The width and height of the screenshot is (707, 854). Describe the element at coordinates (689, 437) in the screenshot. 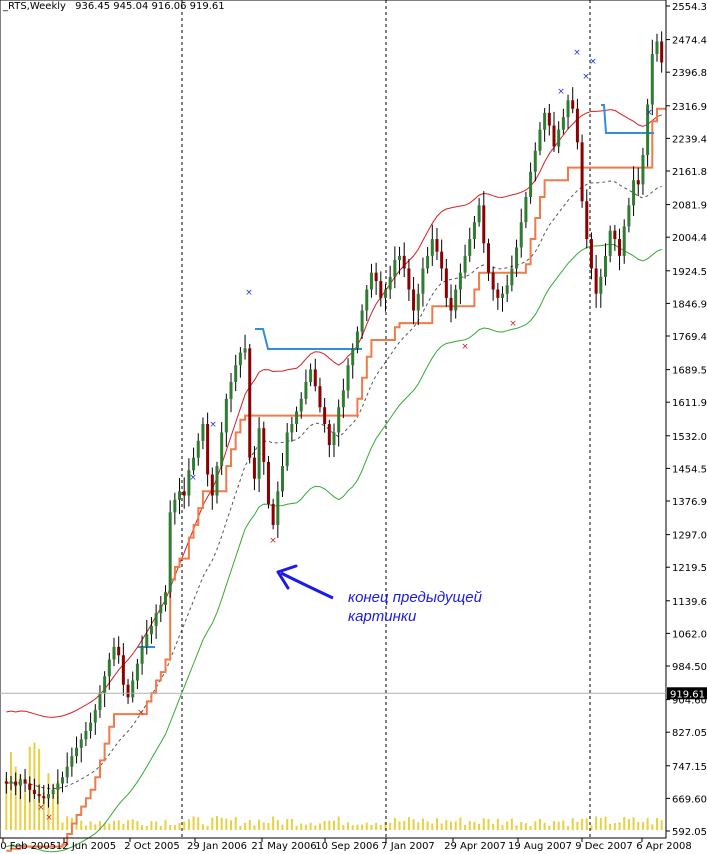

I see `y-tick-label: 1532.05` at that location.